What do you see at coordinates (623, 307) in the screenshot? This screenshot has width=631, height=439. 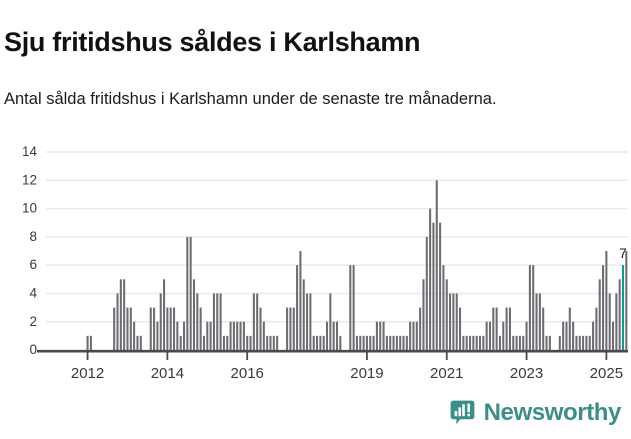 I see `highlighted-bar` at bounding box center [623, 307].